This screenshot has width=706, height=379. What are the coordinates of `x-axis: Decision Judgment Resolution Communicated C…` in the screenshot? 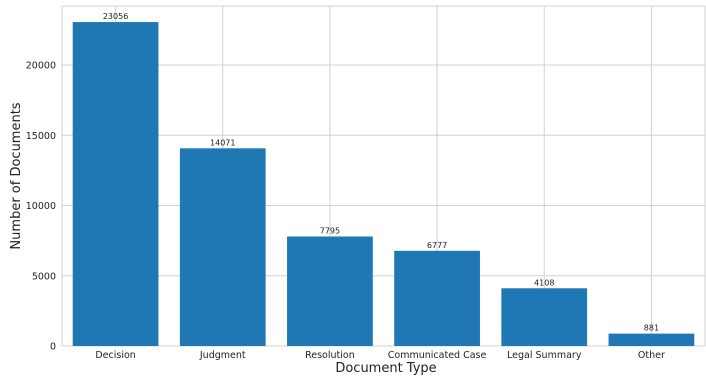 It's located at (380, 355).